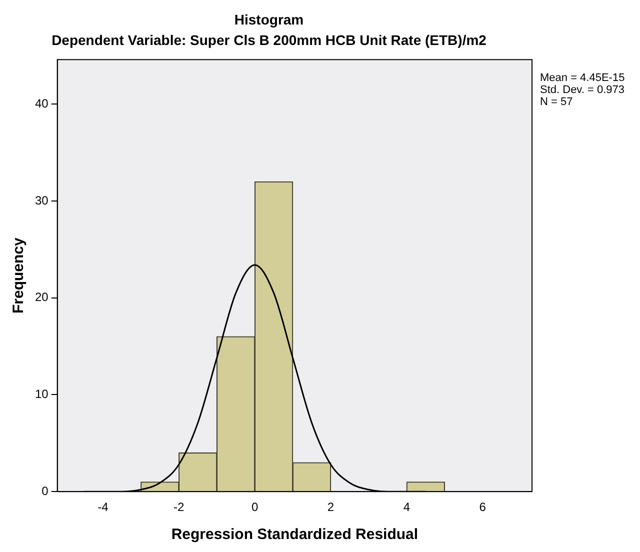 This screenshot has height=552, width=640. What do you see at coordinates (41, 297) in the screenshot?
I see `y-tick-label: 20` at bounding box center [41, 297].